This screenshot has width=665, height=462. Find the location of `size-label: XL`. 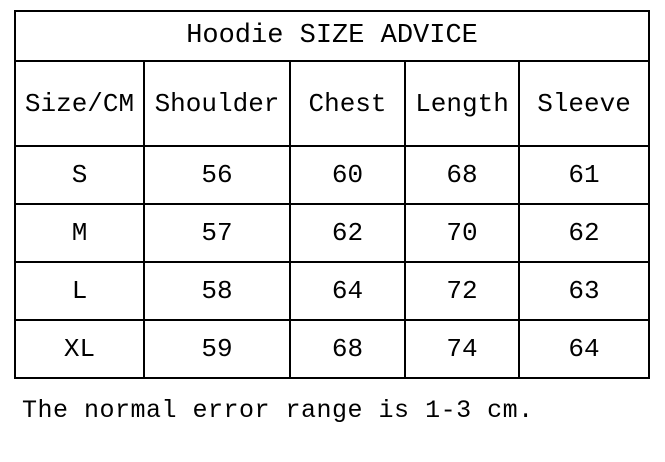

size-label: XL is located at coordinates (79, 349).